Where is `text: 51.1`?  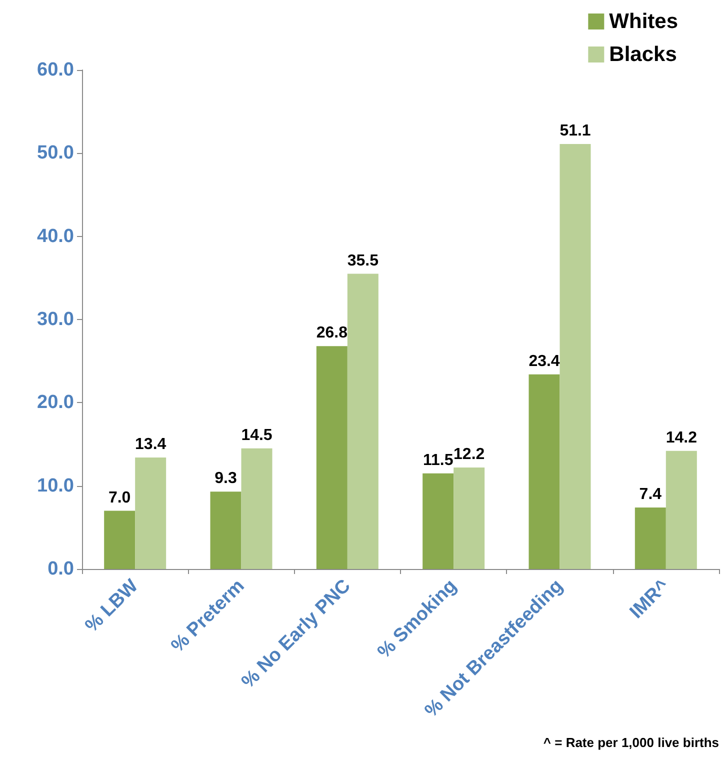
text: 51.1 is located at coordinates (575, 131).